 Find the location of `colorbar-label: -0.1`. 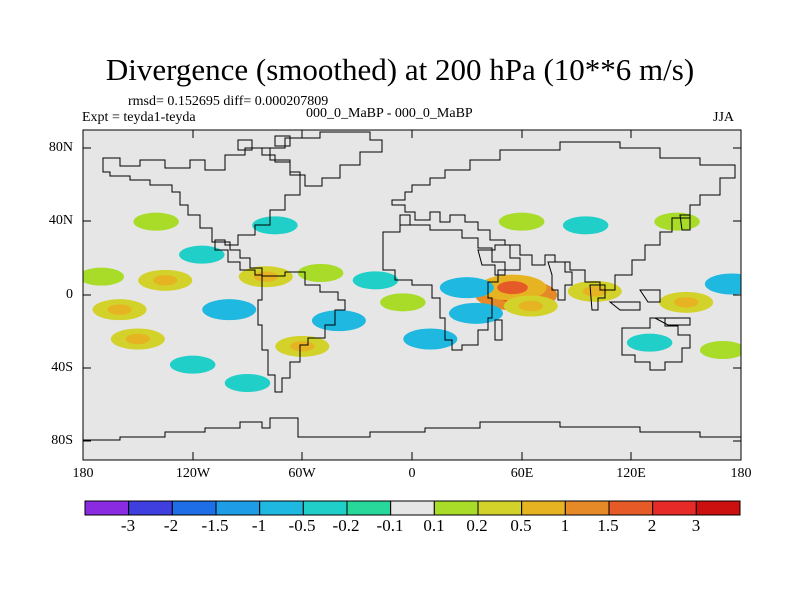

colorbar-label: -0.1 is located at coordinates (390, 525).